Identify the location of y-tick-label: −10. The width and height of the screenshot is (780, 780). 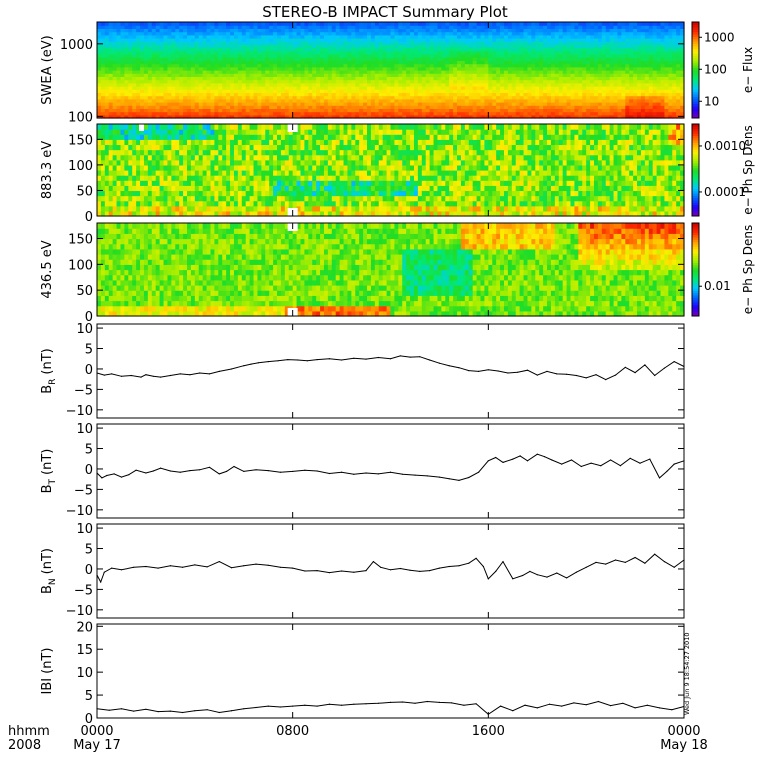
(79, 511).